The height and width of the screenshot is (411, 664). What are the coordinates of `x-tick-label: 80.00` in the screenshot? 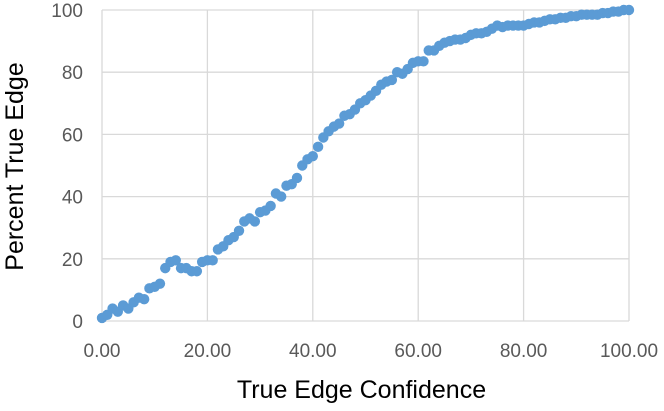 It's located at (524, 351).